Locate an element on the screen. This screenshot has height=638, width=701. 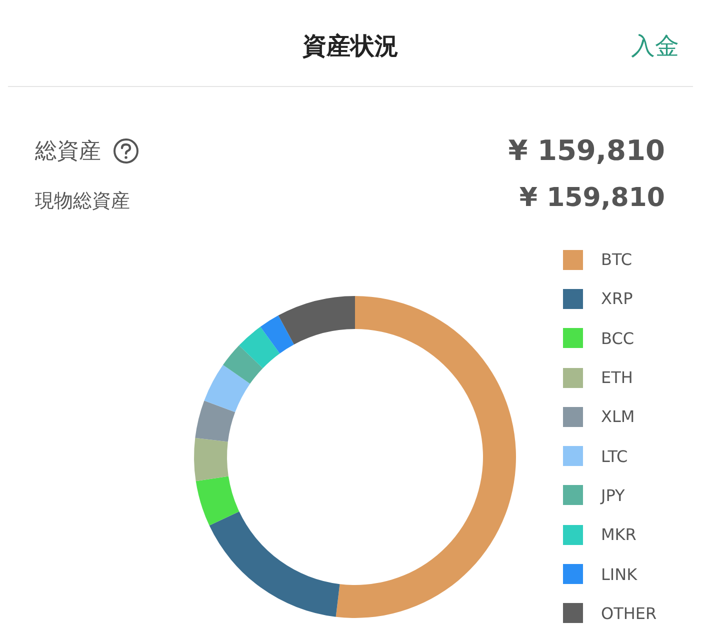
text: 入金 is located at coordinates (655, 46).